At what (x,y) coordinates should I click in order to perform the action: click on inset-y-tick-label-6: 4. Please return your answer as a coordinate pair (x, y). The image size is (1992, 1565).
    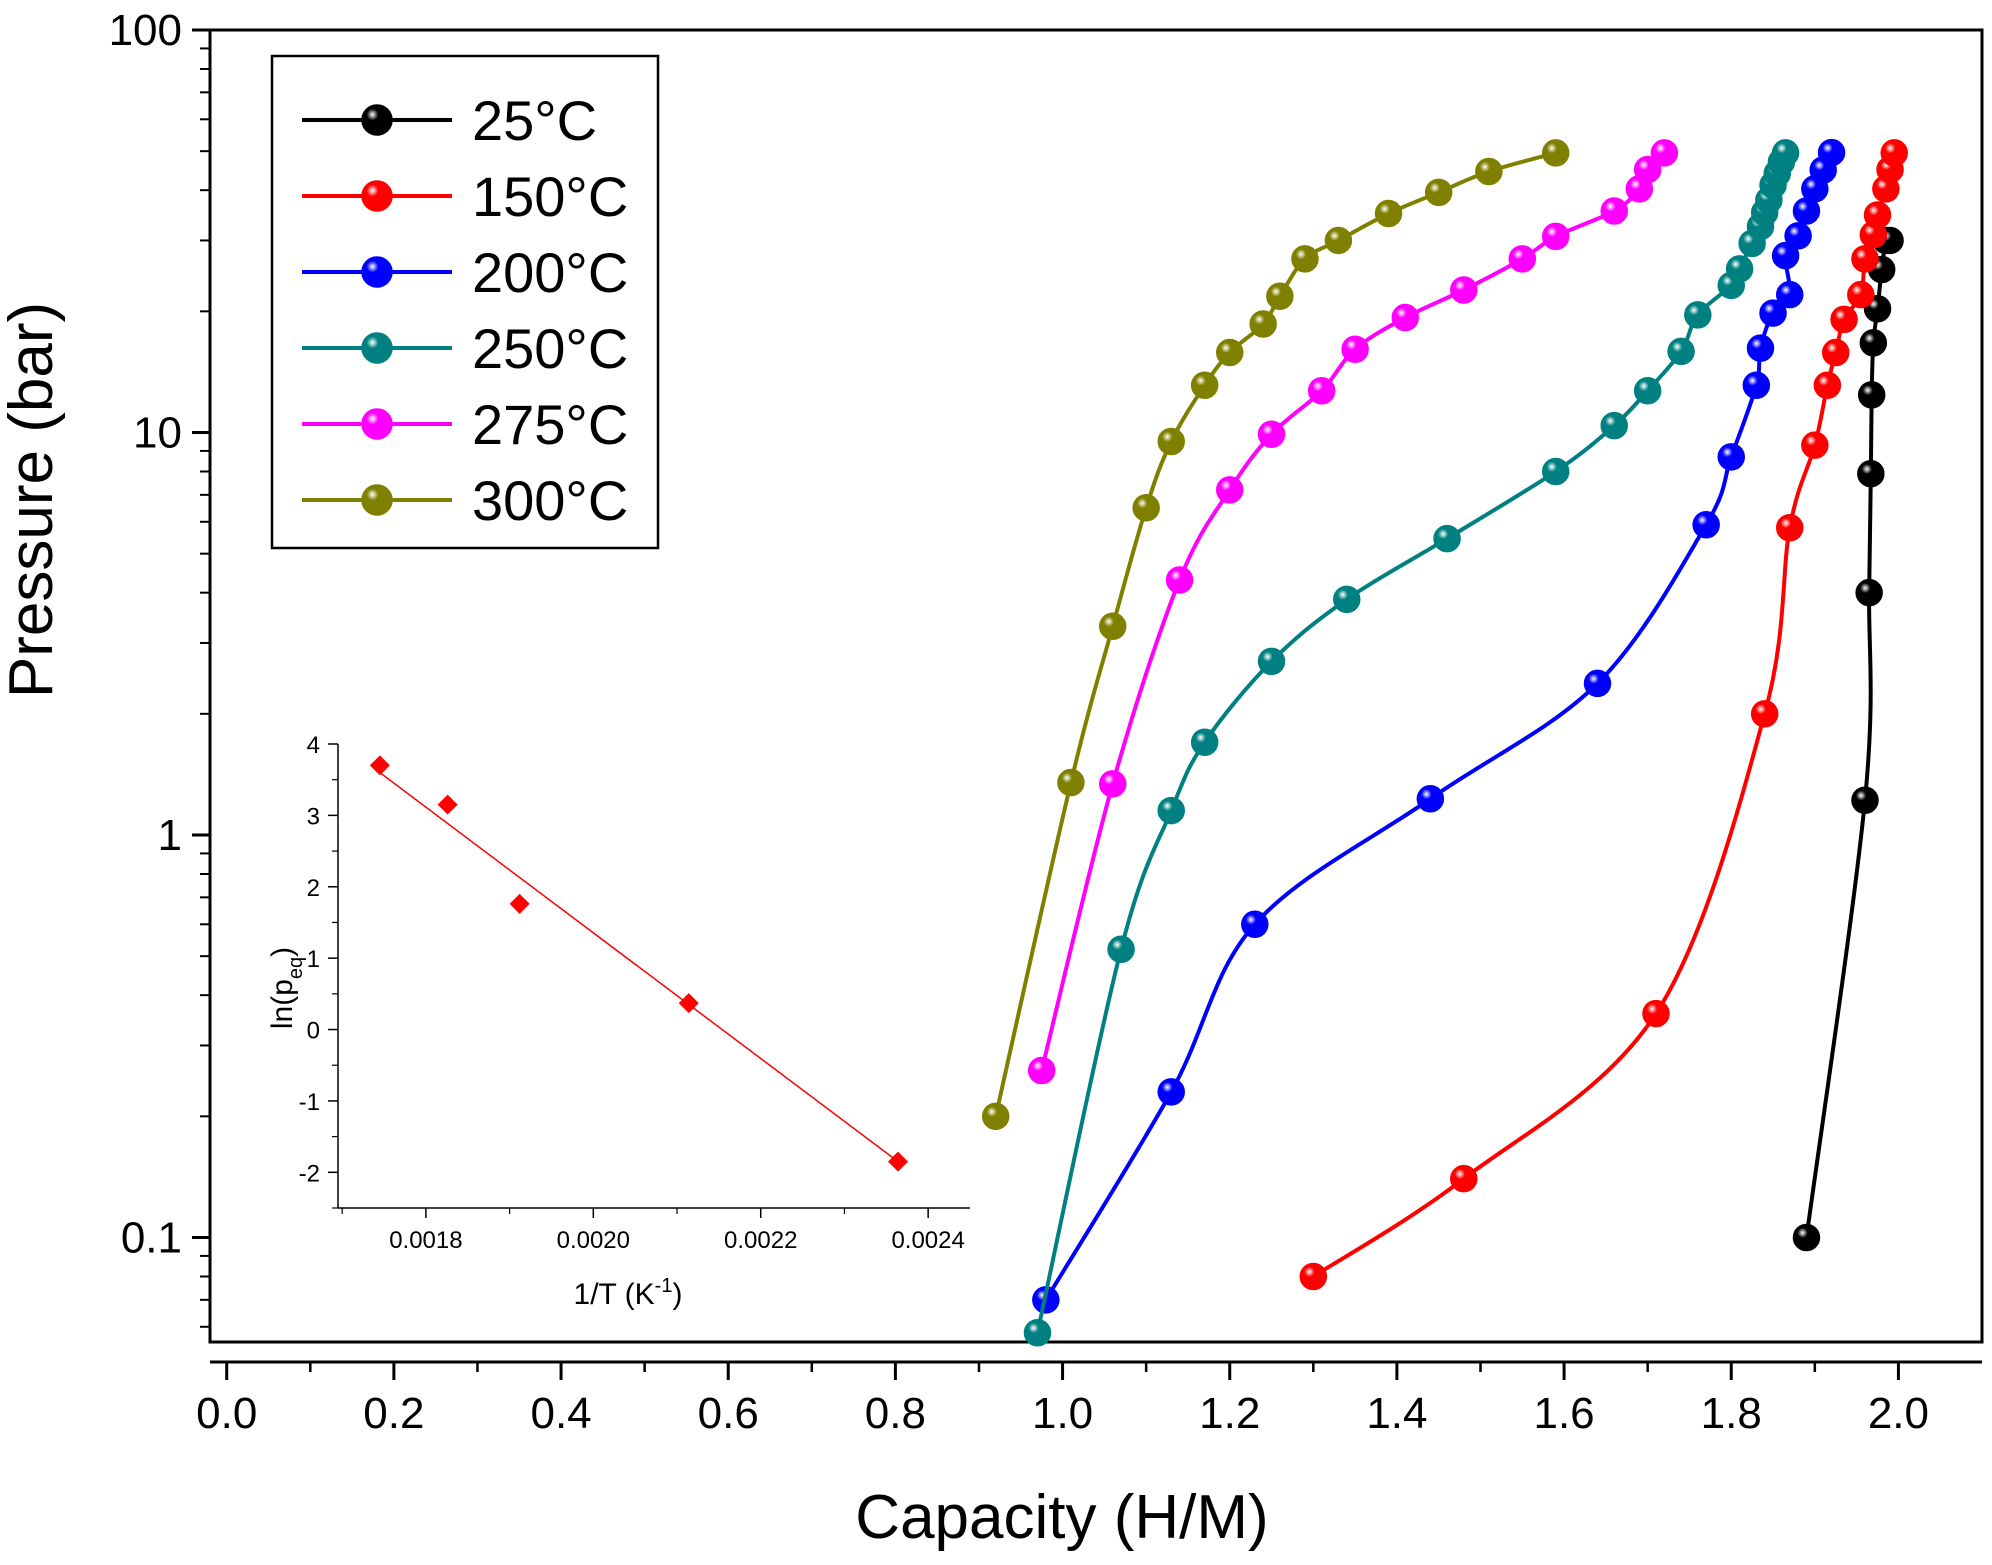
    Looking at the image, I should click on (313, 745).